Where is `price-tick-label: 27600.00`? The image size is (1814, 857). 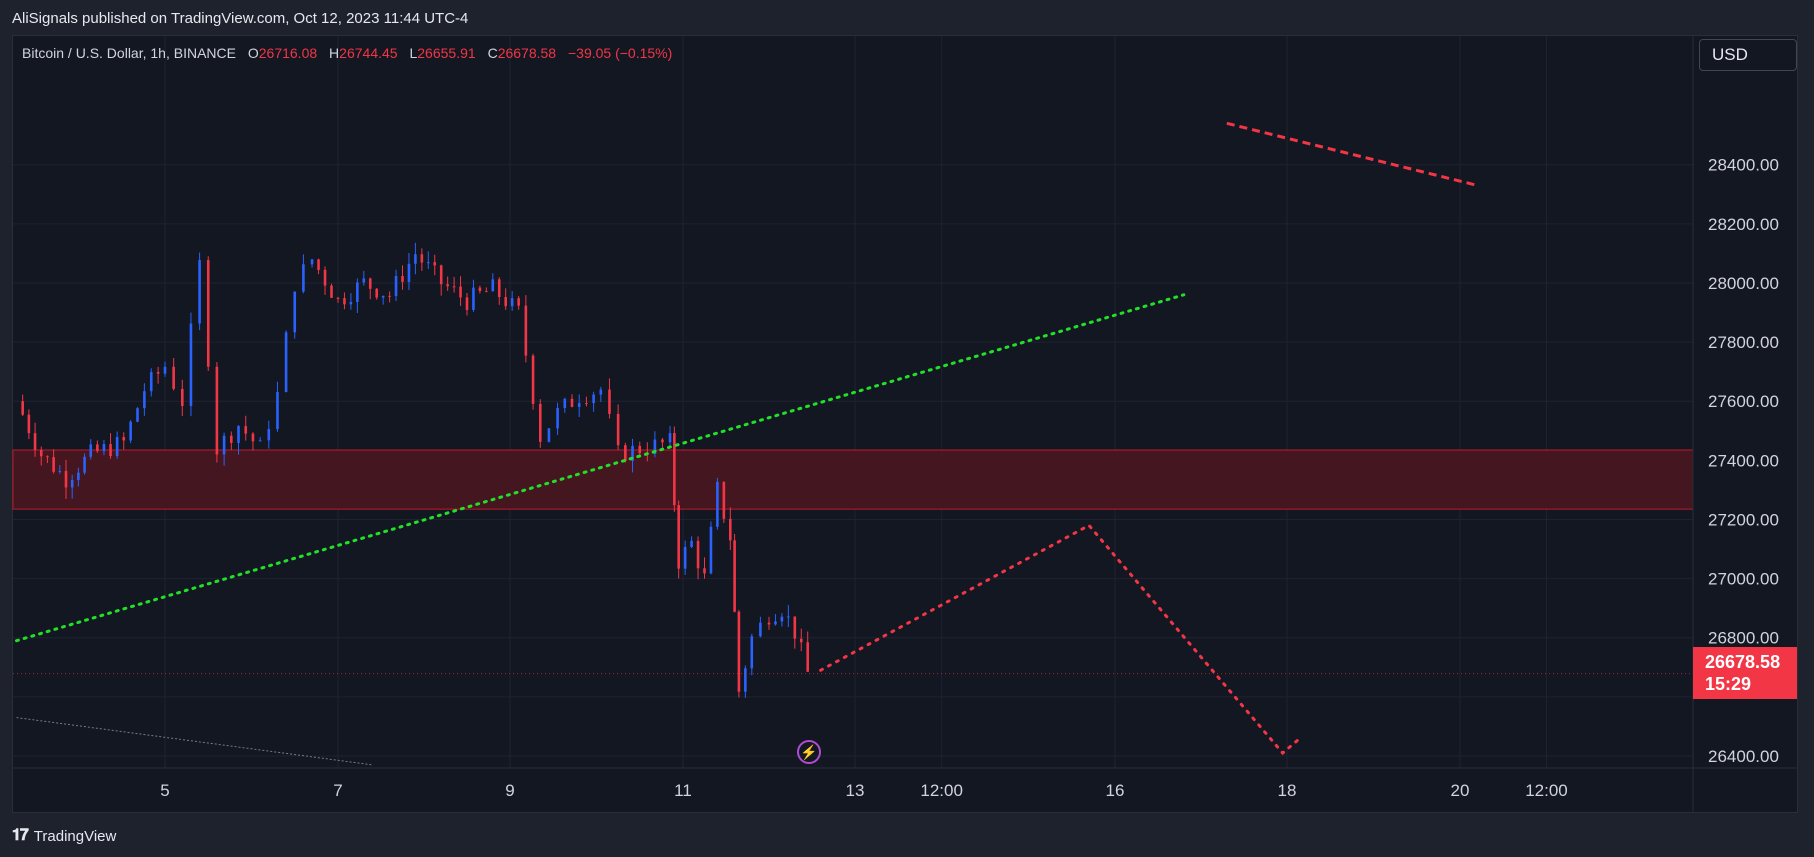 price-tick-label: 27600.00 is located at coordinates (1743, 401).